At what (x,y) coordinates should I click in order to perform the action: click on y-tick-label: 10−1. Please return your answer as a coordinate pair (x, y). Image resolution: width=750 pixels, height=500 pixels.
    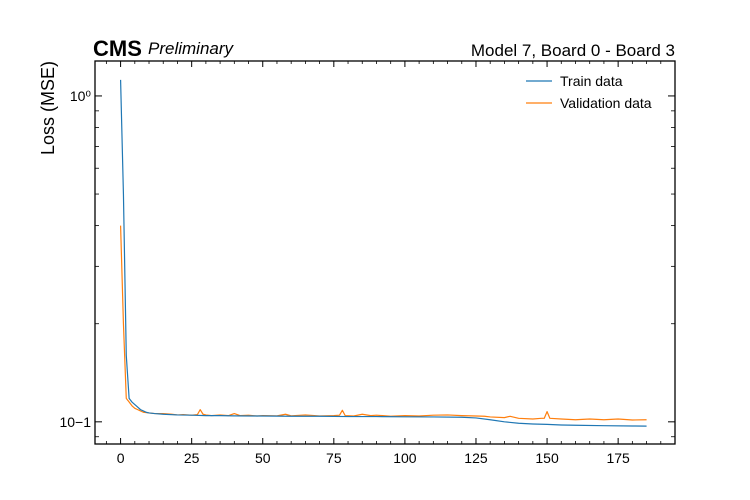
    Looking at the image, I should click on (75, 422).